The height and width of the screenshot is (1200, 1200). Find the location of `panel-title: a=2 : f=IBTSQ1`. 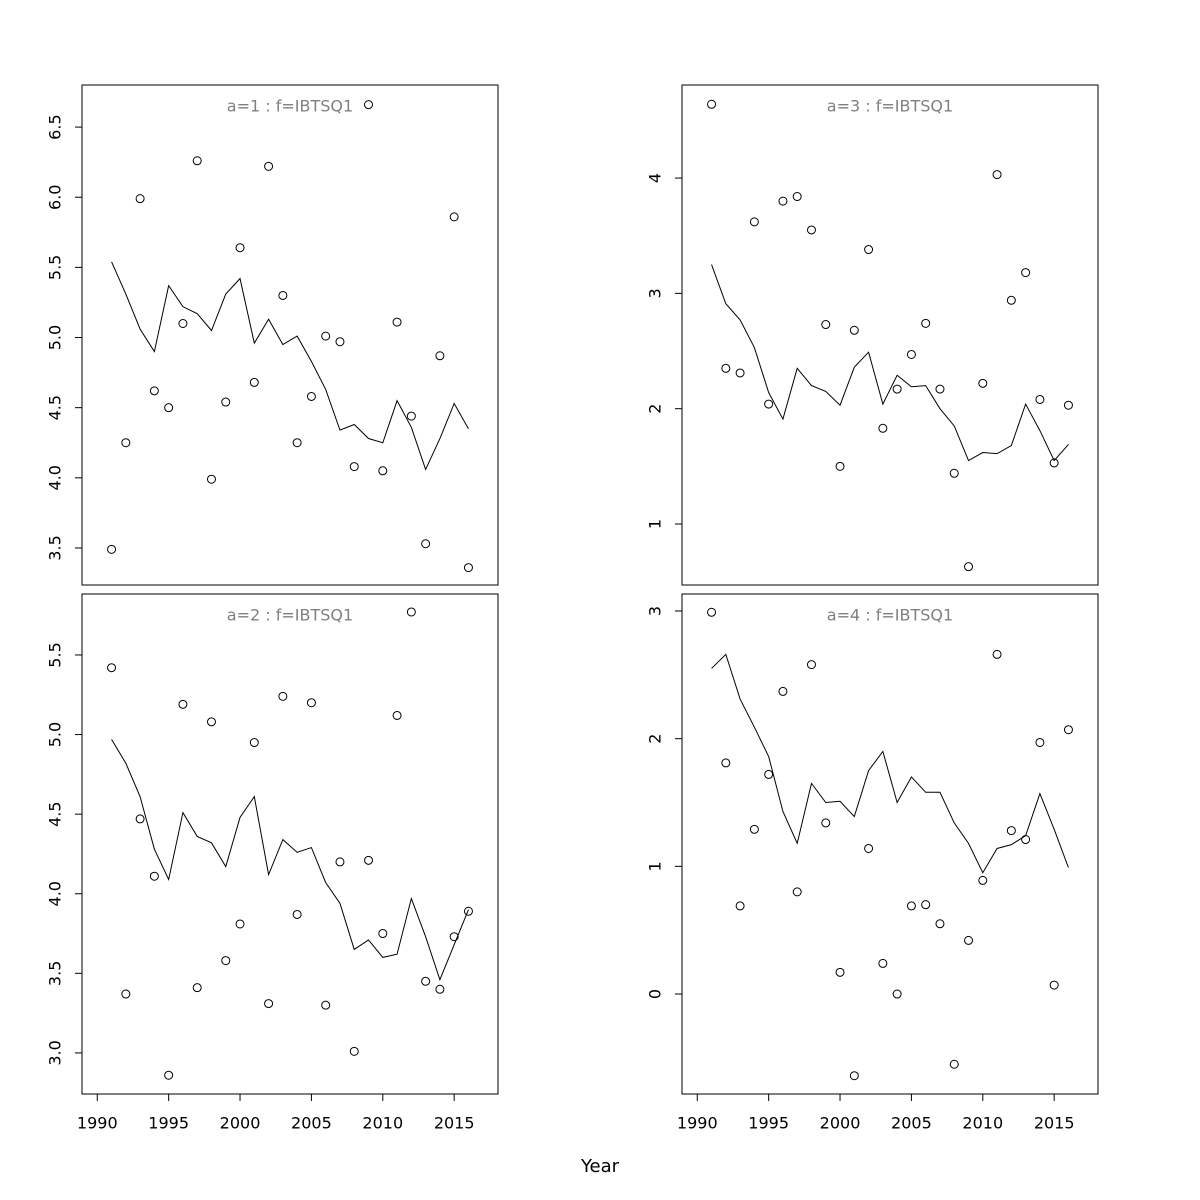

panel-title: a=2 : f=IBTSQ1 is located at coordinates (290, 615).